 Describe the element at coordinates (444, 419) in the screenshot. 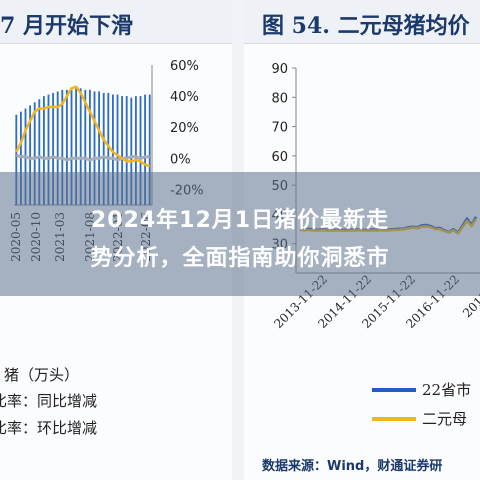

I see `right-legend-entry: 二元母` at that location.